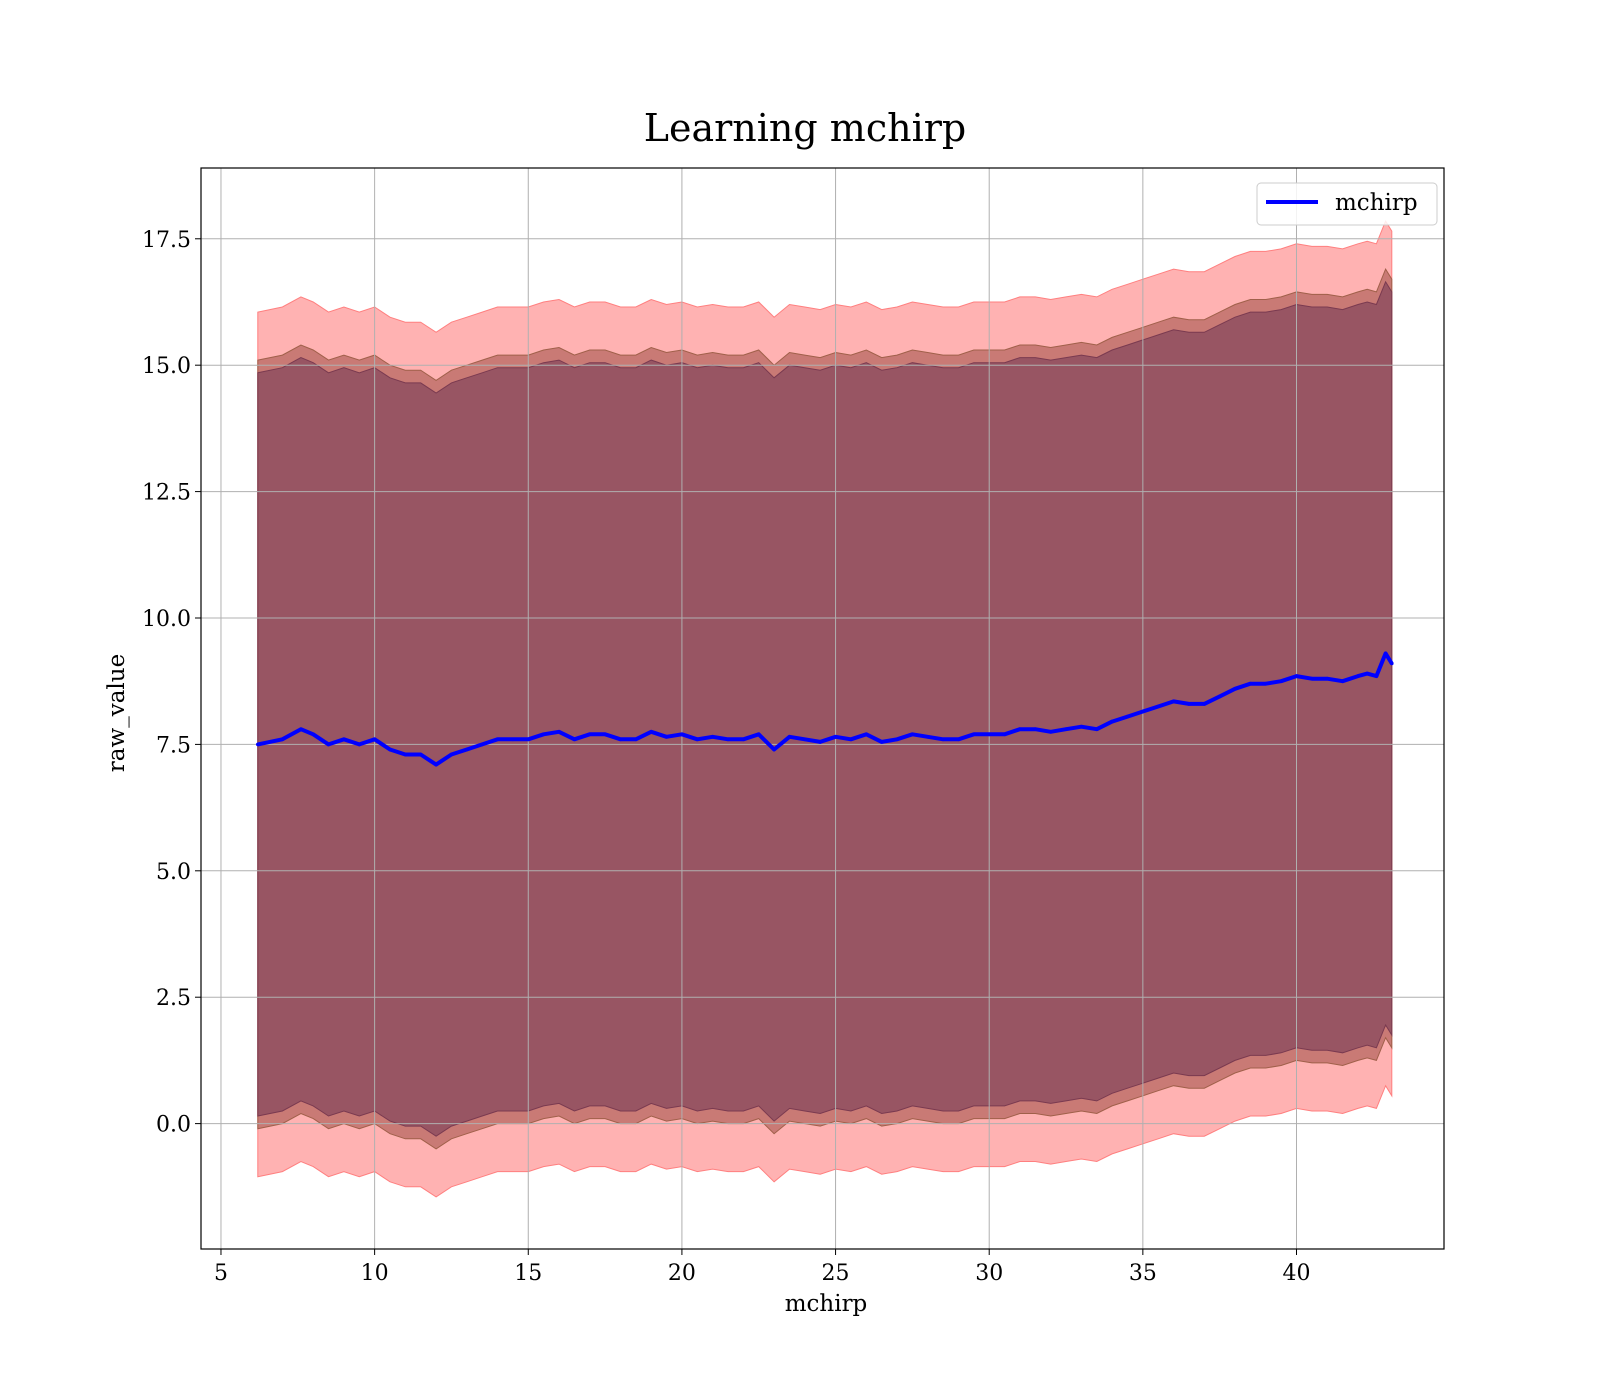 This screenshot has height=1400, width=1600. I want to click on y-axis-ticks: 0.0 2.5 5.0 7.5 10.0 12.5 15.0 17.5, so click(171, 683).